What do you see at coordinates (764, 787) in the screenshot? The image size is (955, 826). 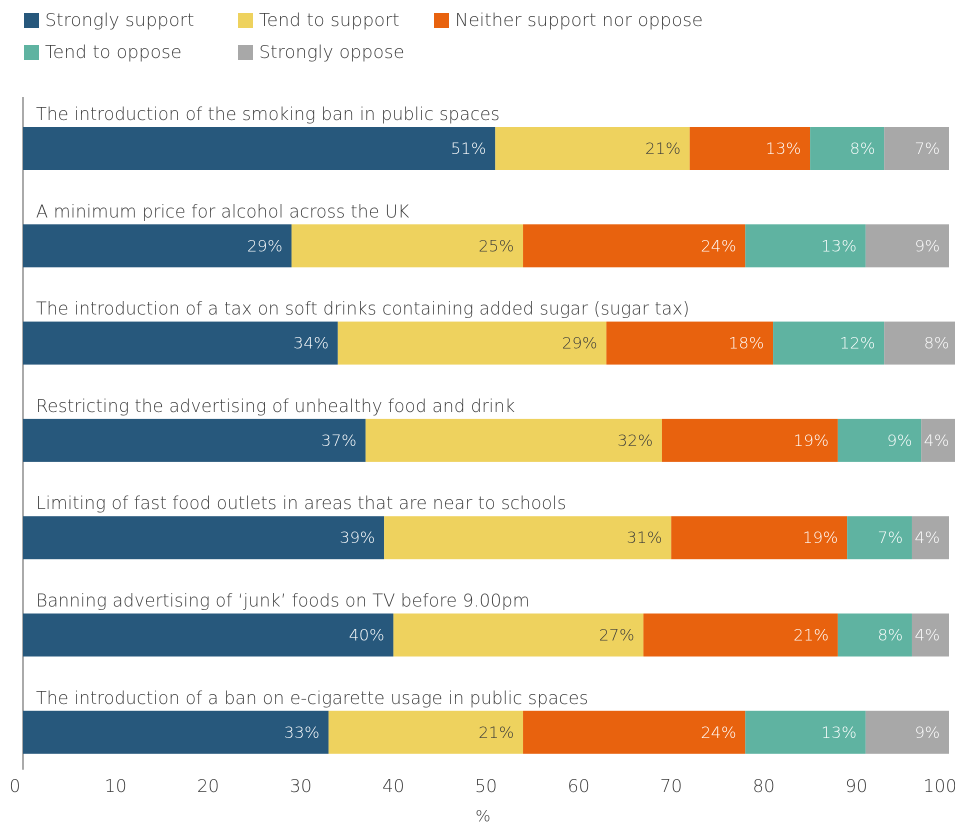 I see `x-tick-label: 80` at bounding box center [764, 787].